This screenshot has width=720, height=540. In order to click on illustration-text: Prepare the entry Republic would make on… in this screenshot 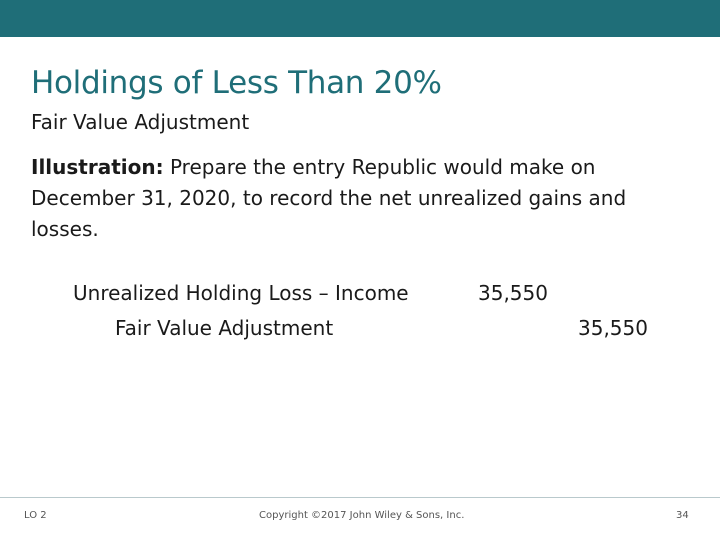, I will do `click(329, 198)`.